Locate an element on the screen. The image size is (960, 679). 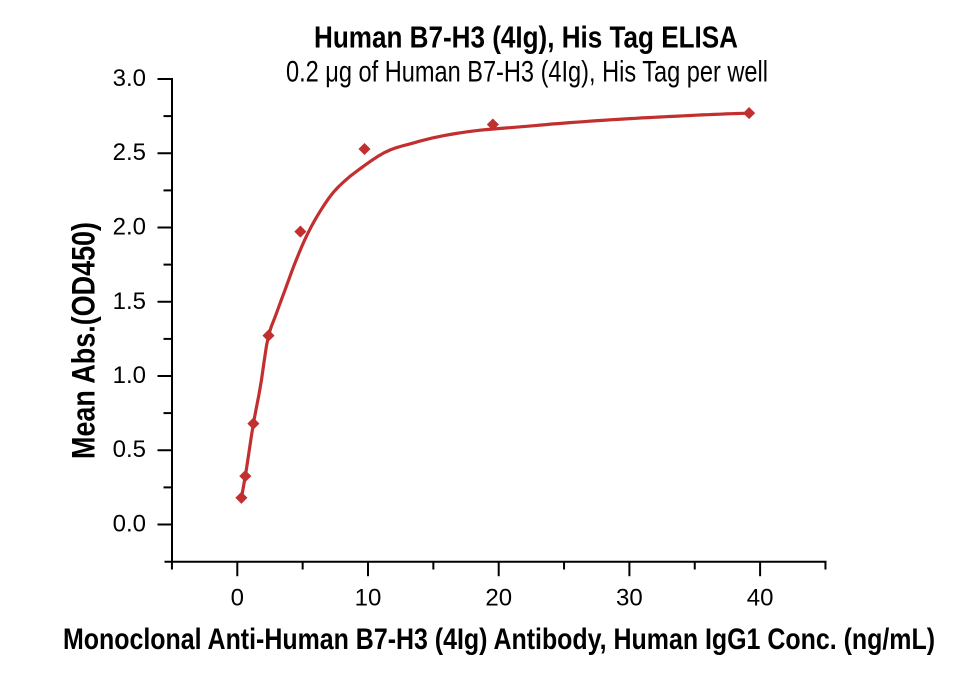
svg-text: 0.0 is located at coordinates (129, 524).